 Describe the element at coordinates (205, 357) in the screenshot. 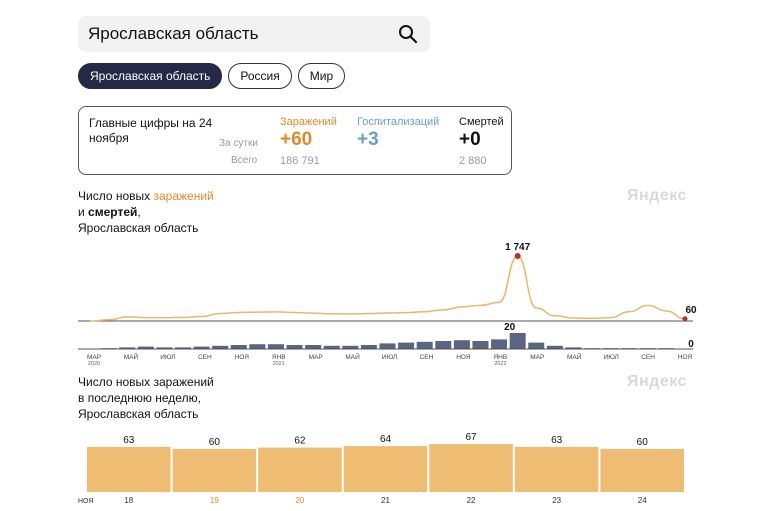

I see `x-tick-label: СЕН` at that location.